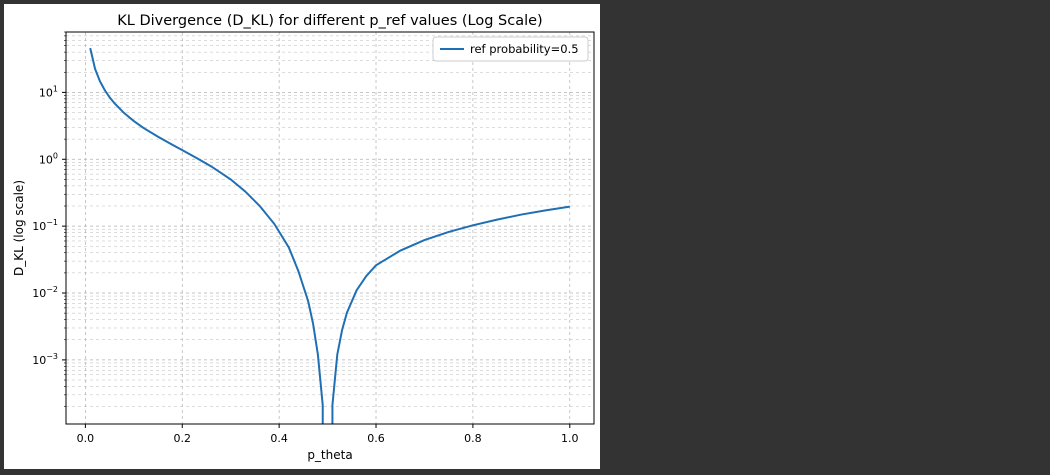  What do you see at coordinates (48, 91) in the screenshot?
I see `y-tick-label: 10¹` at bounding box center [48, 91].